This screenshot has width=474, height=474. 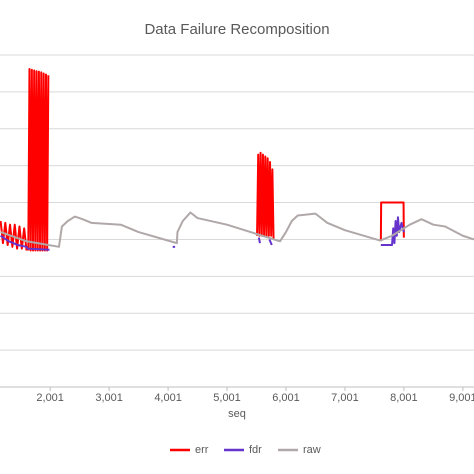 What do you see at coordinates (461, 398) in the screenshot?
I see `x-tick-label: 9,001` at bounding box center [461, 398].